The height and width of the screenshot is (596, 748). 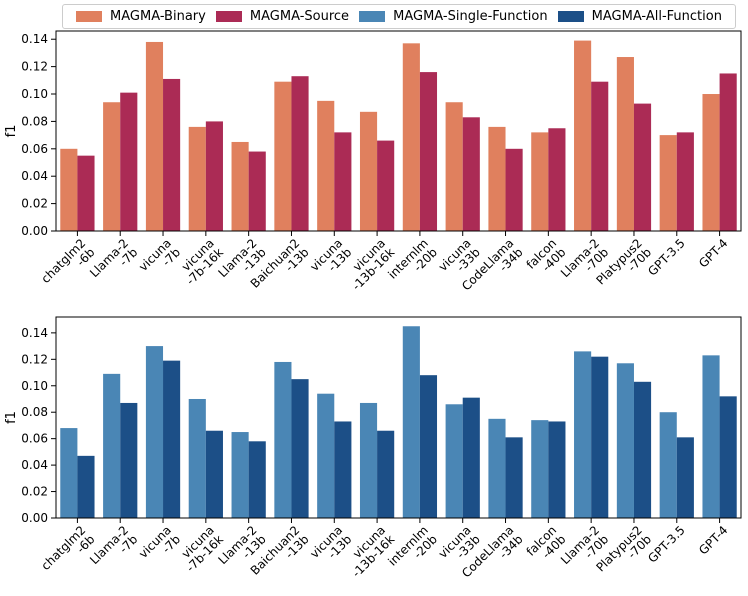 What do you see at coordinates (158, 16) in the screenshot?
I see `legend-label: MAGMA-Binary` at bounding box center [158, 16].